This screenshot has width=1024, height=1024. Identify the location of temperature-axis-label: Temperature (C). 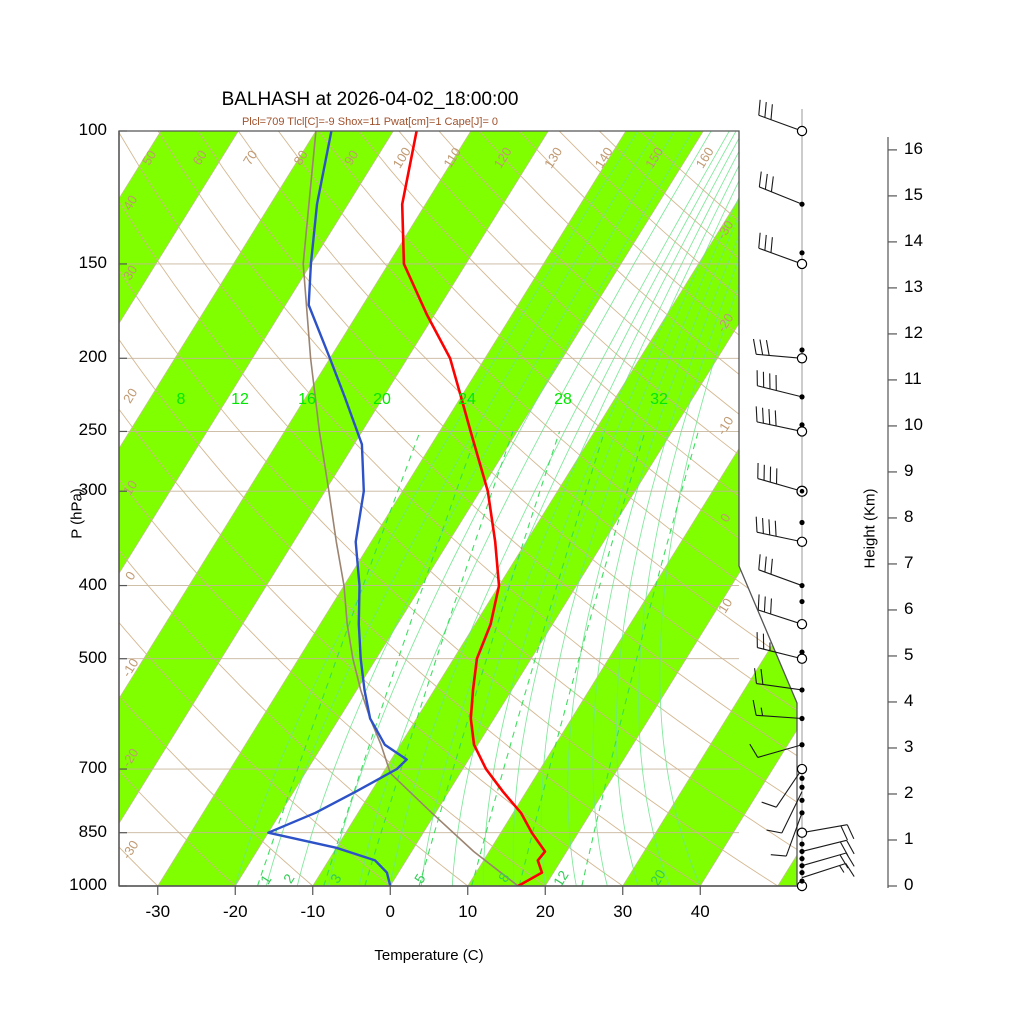
(429, 955).